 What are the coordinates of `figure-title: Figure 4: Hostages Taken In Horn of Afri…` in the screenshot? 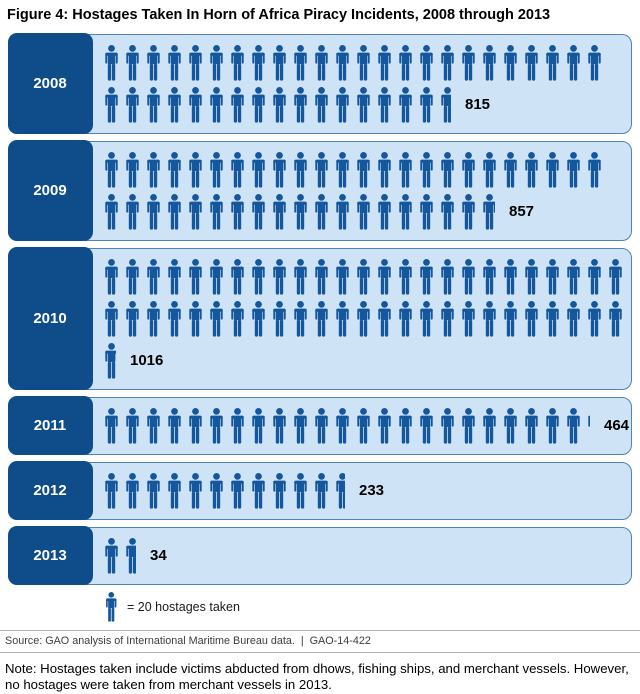 It's located at (319, 15).